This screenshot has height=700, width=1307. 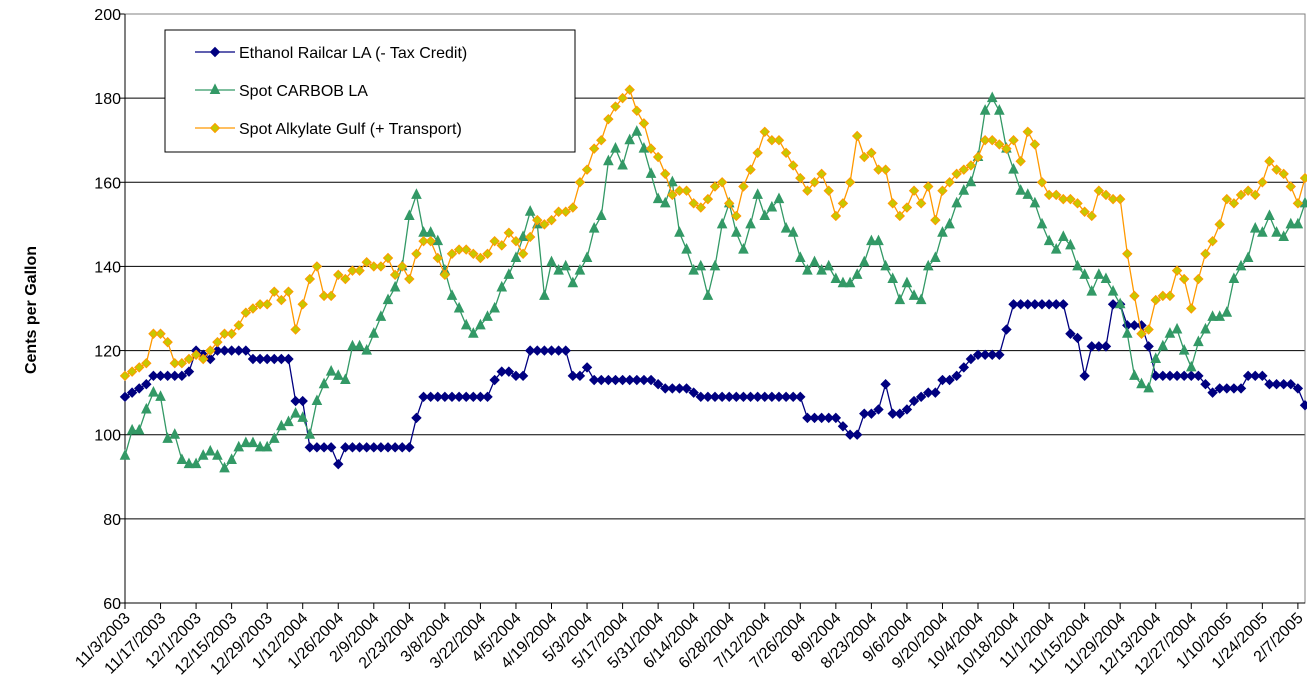 What do you see at coordinates (31, 310) in the screenshot?
I see `y-axis-label: Cents per Gallon` at bounding box center [31, 310].